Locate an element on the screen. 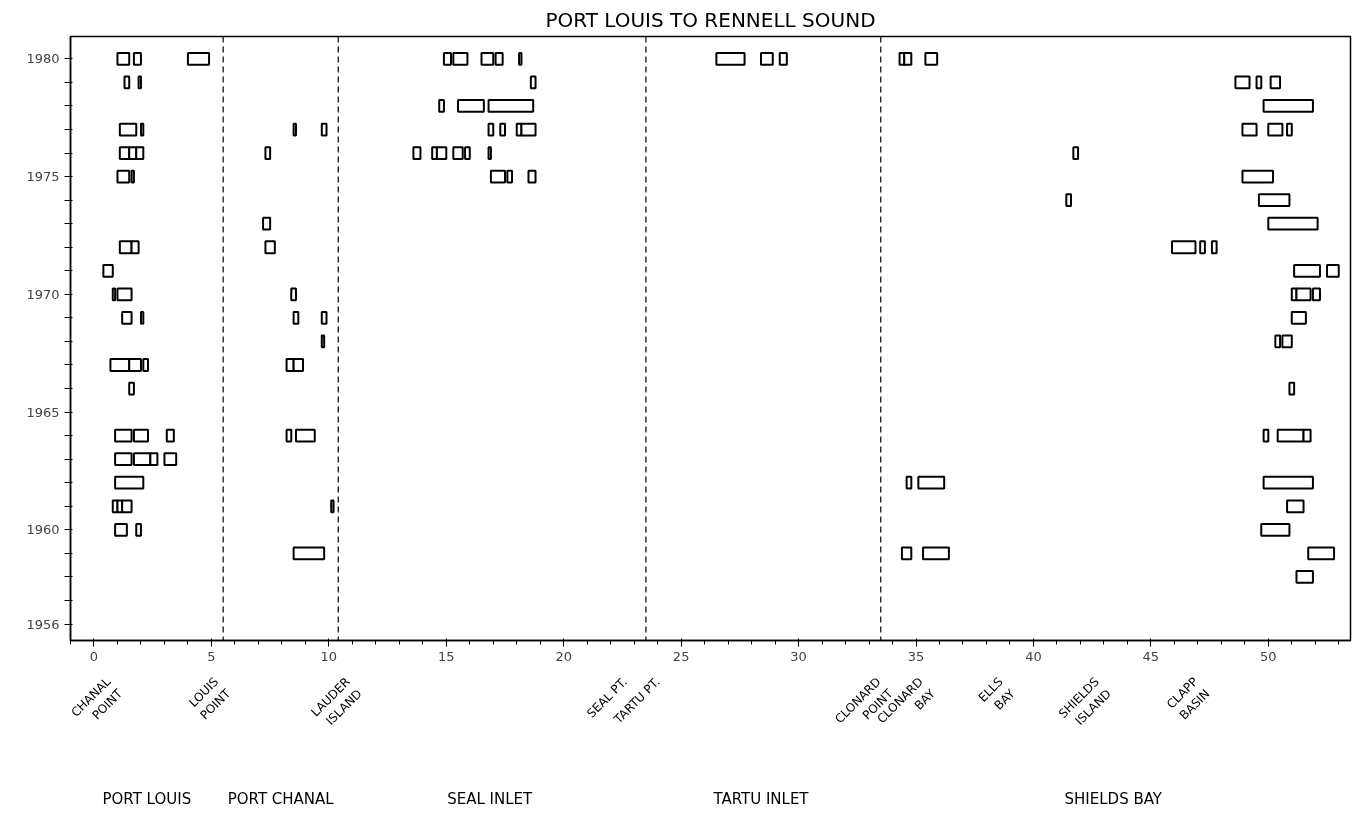  text: TARTU INLET is located at coordinates (761, 798).